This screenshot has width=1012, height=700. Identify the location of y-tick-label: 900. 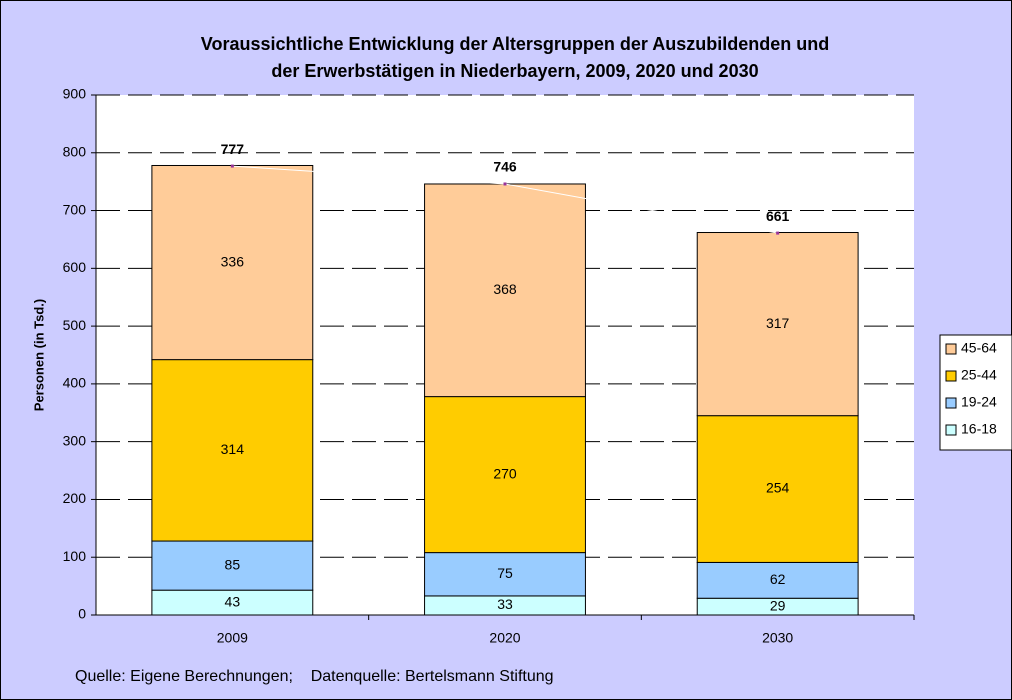
(75, 94).